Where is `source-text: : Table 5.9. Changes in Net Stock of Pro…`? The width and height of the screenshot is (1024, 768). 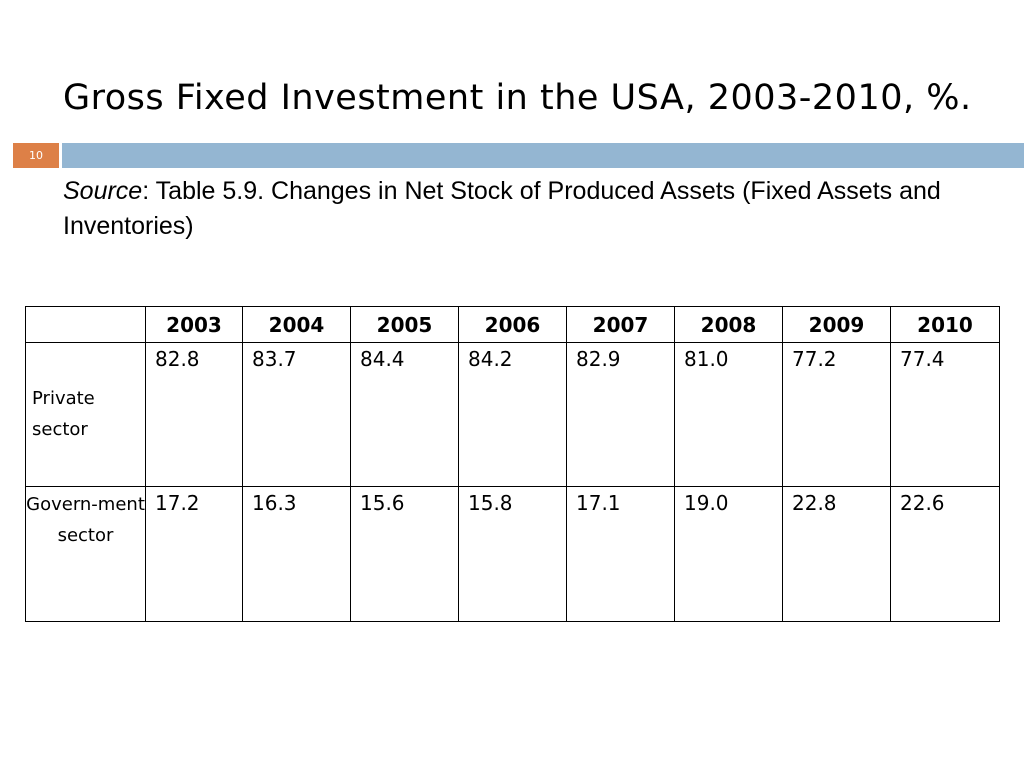 source-text: : Table 5.9. Changes in Net Stock of Pro… is located at coordinates (502, 208).